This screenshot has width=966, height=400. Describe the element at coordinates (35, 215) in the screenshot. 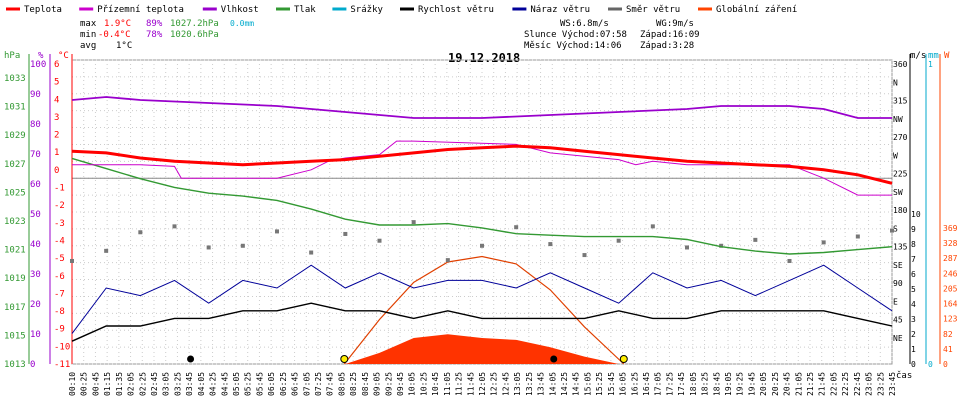

I see `pct-tick-5: 50` at that location.